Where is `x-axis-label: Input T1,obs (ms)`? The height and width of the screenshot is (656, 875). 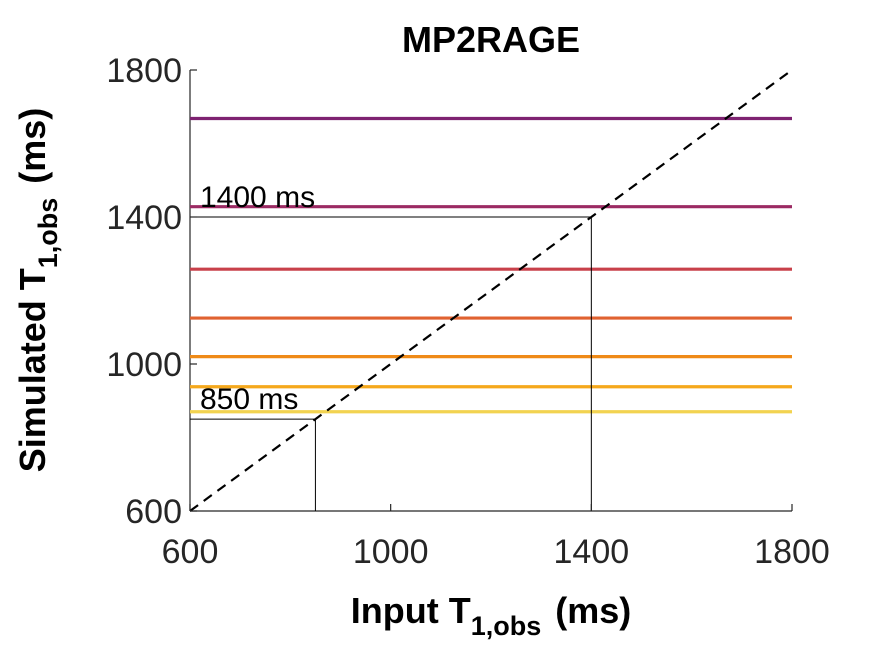 x-axis-label: Input T1,obs (ms) is located at coordinates (491, 615).